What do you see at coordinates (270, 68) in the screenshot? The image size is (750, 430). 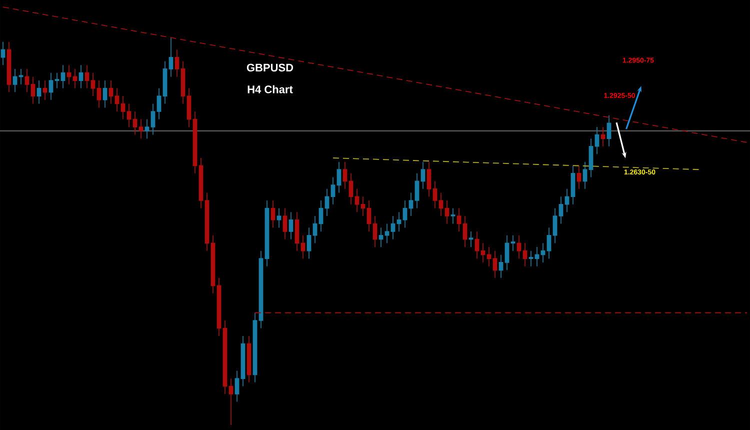 I see `text: GBPUSD` at bounding box center [270, 68].